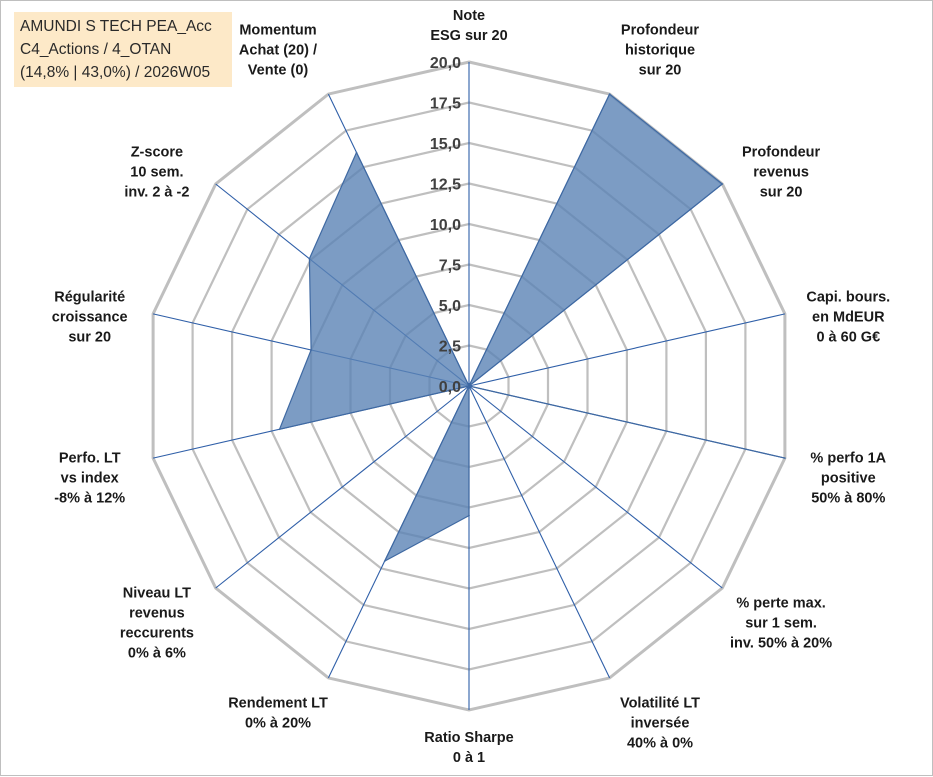 This screenshot has width=933, height=777. Describe the element at coordinates (90, 479) in the screenshot. I see `axis-label: vs index` at that location.